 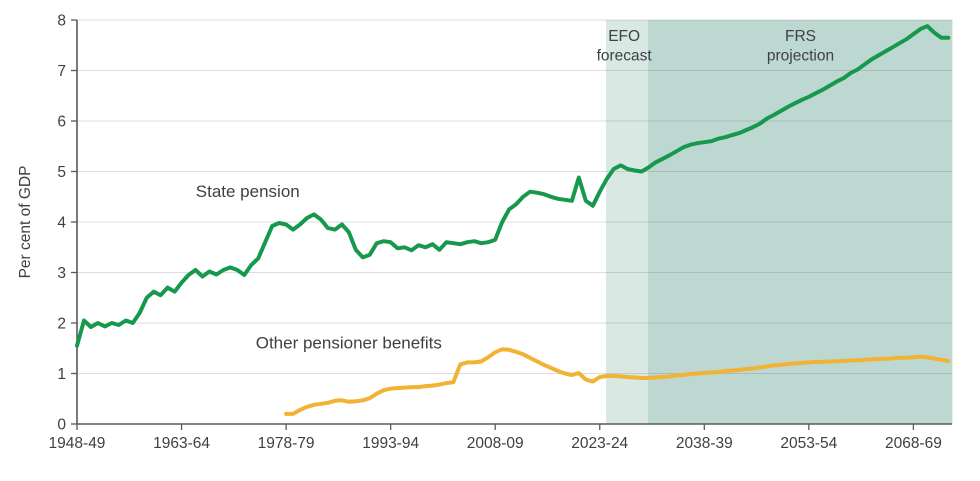 What do you see at coordinates (599, 443) in the screenshot?
I see `x-tick-label: 2023-24` at bounding box center [599, 443].